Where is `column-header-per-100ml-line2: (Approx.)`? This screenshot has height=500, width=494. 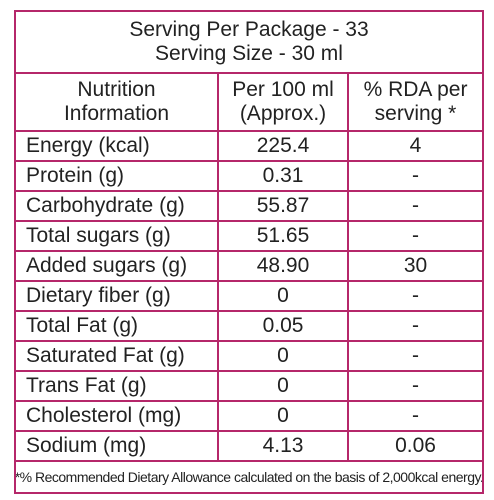
column-header-per-100ml-line2: (Approx.) is located at coordinates (283, 113).